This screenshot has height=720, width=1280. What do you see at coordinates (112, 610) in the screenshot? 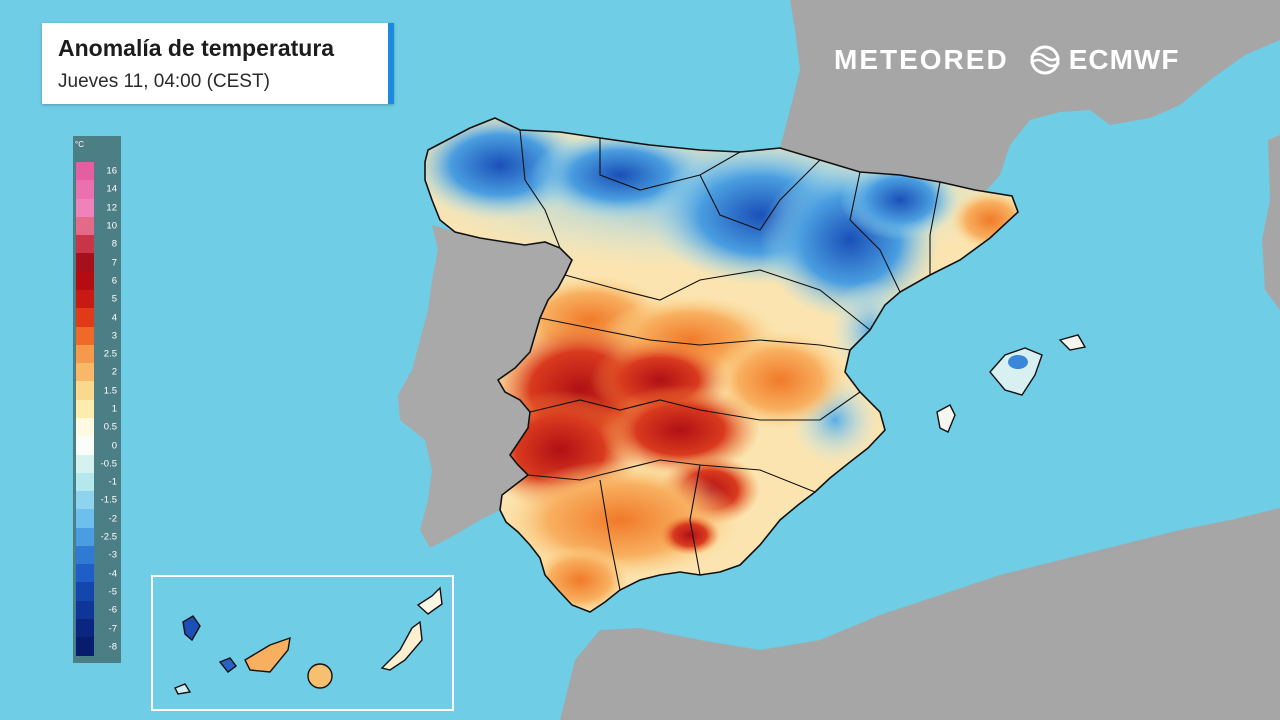
I see `legend-tick-label: -6` at bounding box center [112, 610].